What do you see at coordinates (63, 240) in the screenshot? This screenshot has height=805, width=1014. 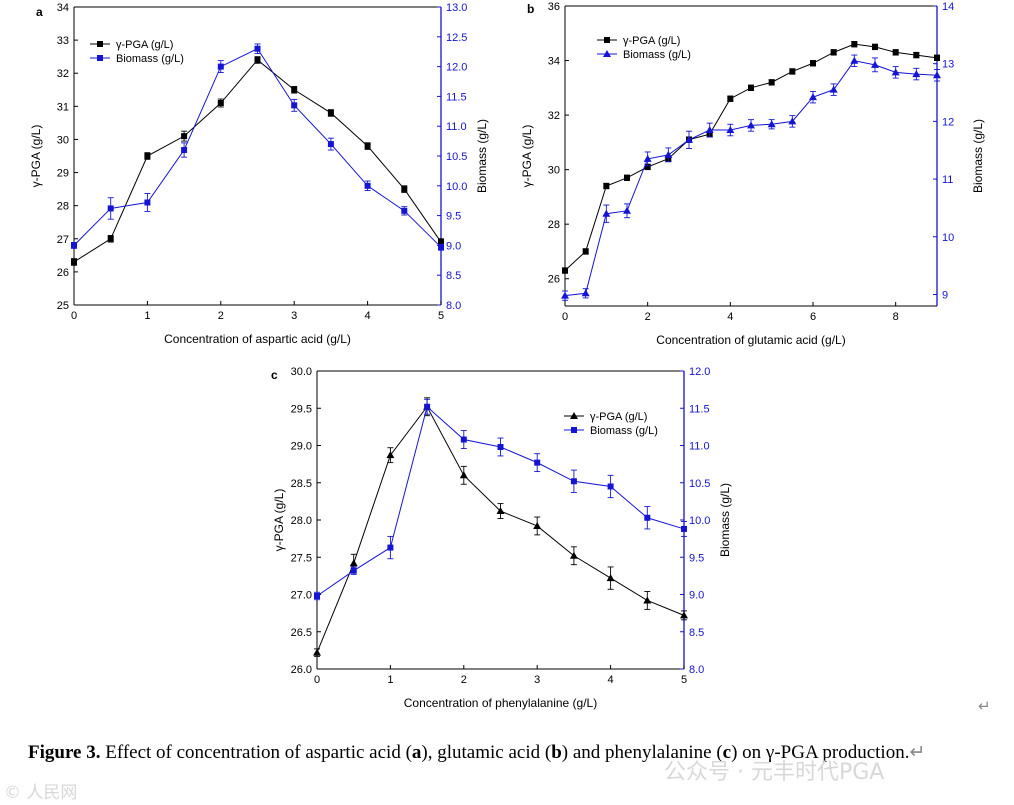 I see `y-tick-label: 27` at bounding box center [63, 240].